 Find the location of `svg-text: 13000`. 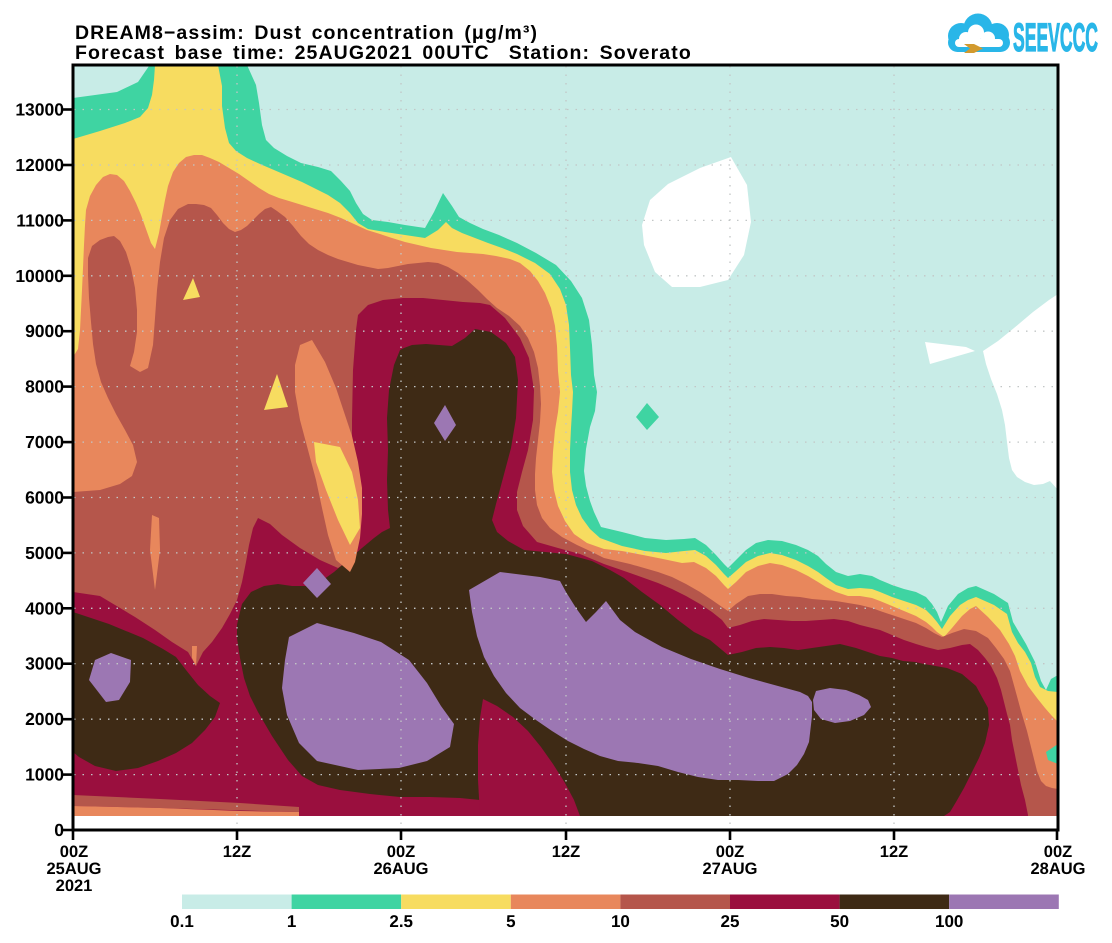

svg-text: 13000 is located at coordinates (39, 110).